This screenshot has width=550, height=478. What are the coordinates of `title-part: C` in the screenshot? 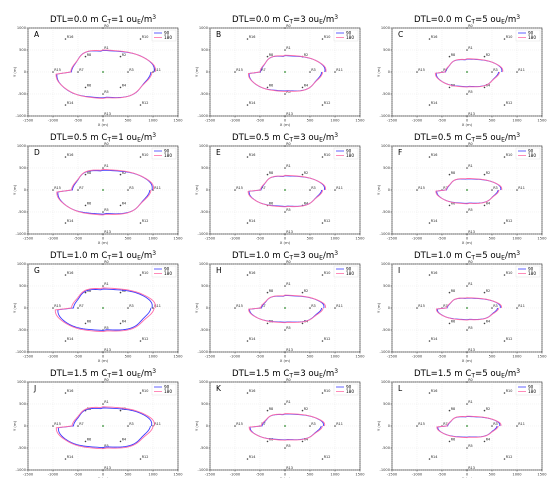 It's located at (468, 256).